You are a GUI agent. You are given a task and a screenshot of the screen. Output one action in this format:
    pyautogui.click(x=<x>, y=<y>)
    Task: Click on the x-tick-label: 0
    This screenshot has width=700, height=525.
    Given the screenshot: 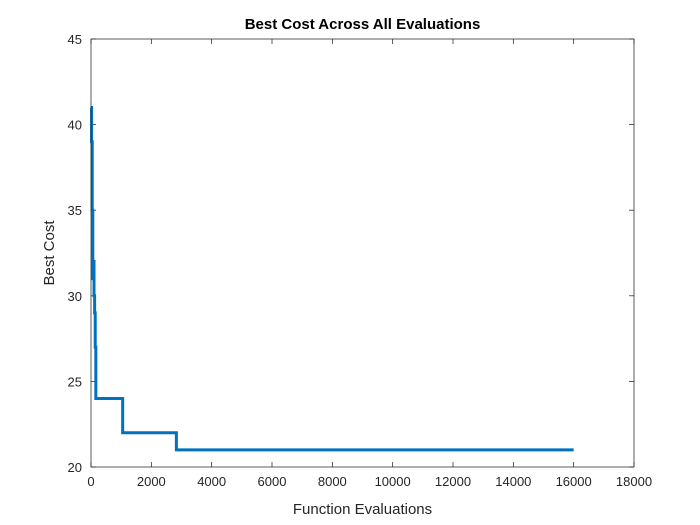 What is the action you would take?
    pyautogui.click(x=90, y=481)
    